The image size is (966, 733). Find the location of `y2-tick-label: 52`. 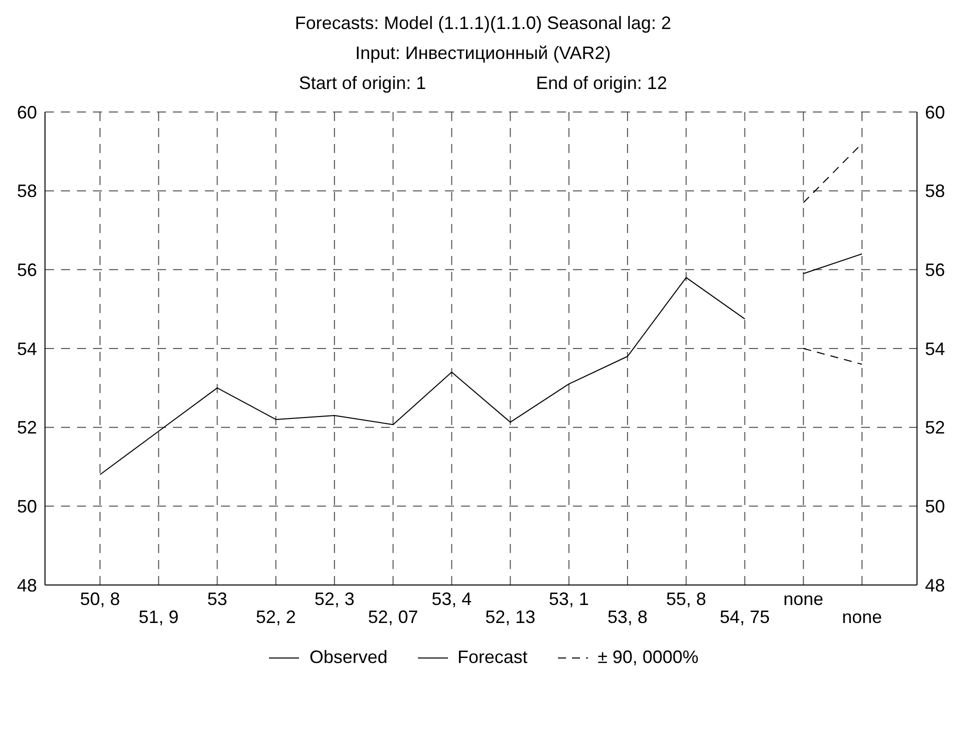

y2-tick-label: 52 is located at coordinates (935, 428).